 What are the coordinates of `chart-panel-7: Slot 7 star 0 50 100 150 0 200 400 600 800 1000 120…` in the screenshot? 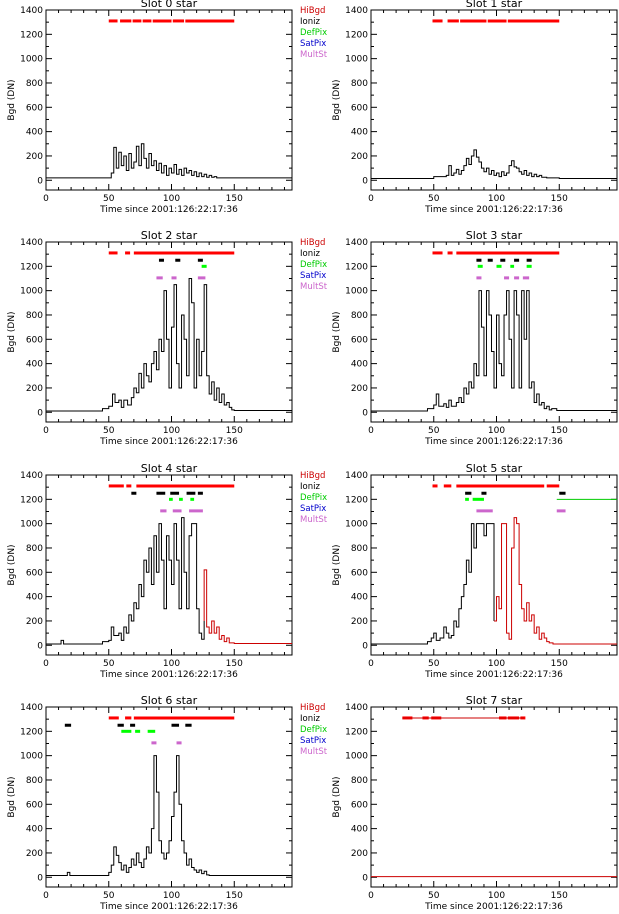 It's located at (475, 803).